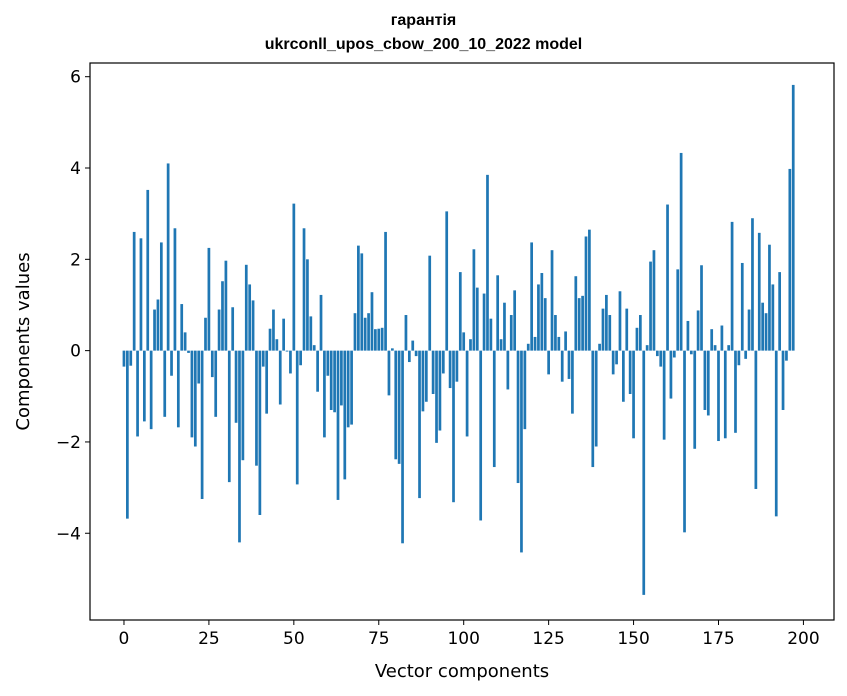 The image size is (847, 696). I want to click on x-tick-label: 25, so click(209, 639).